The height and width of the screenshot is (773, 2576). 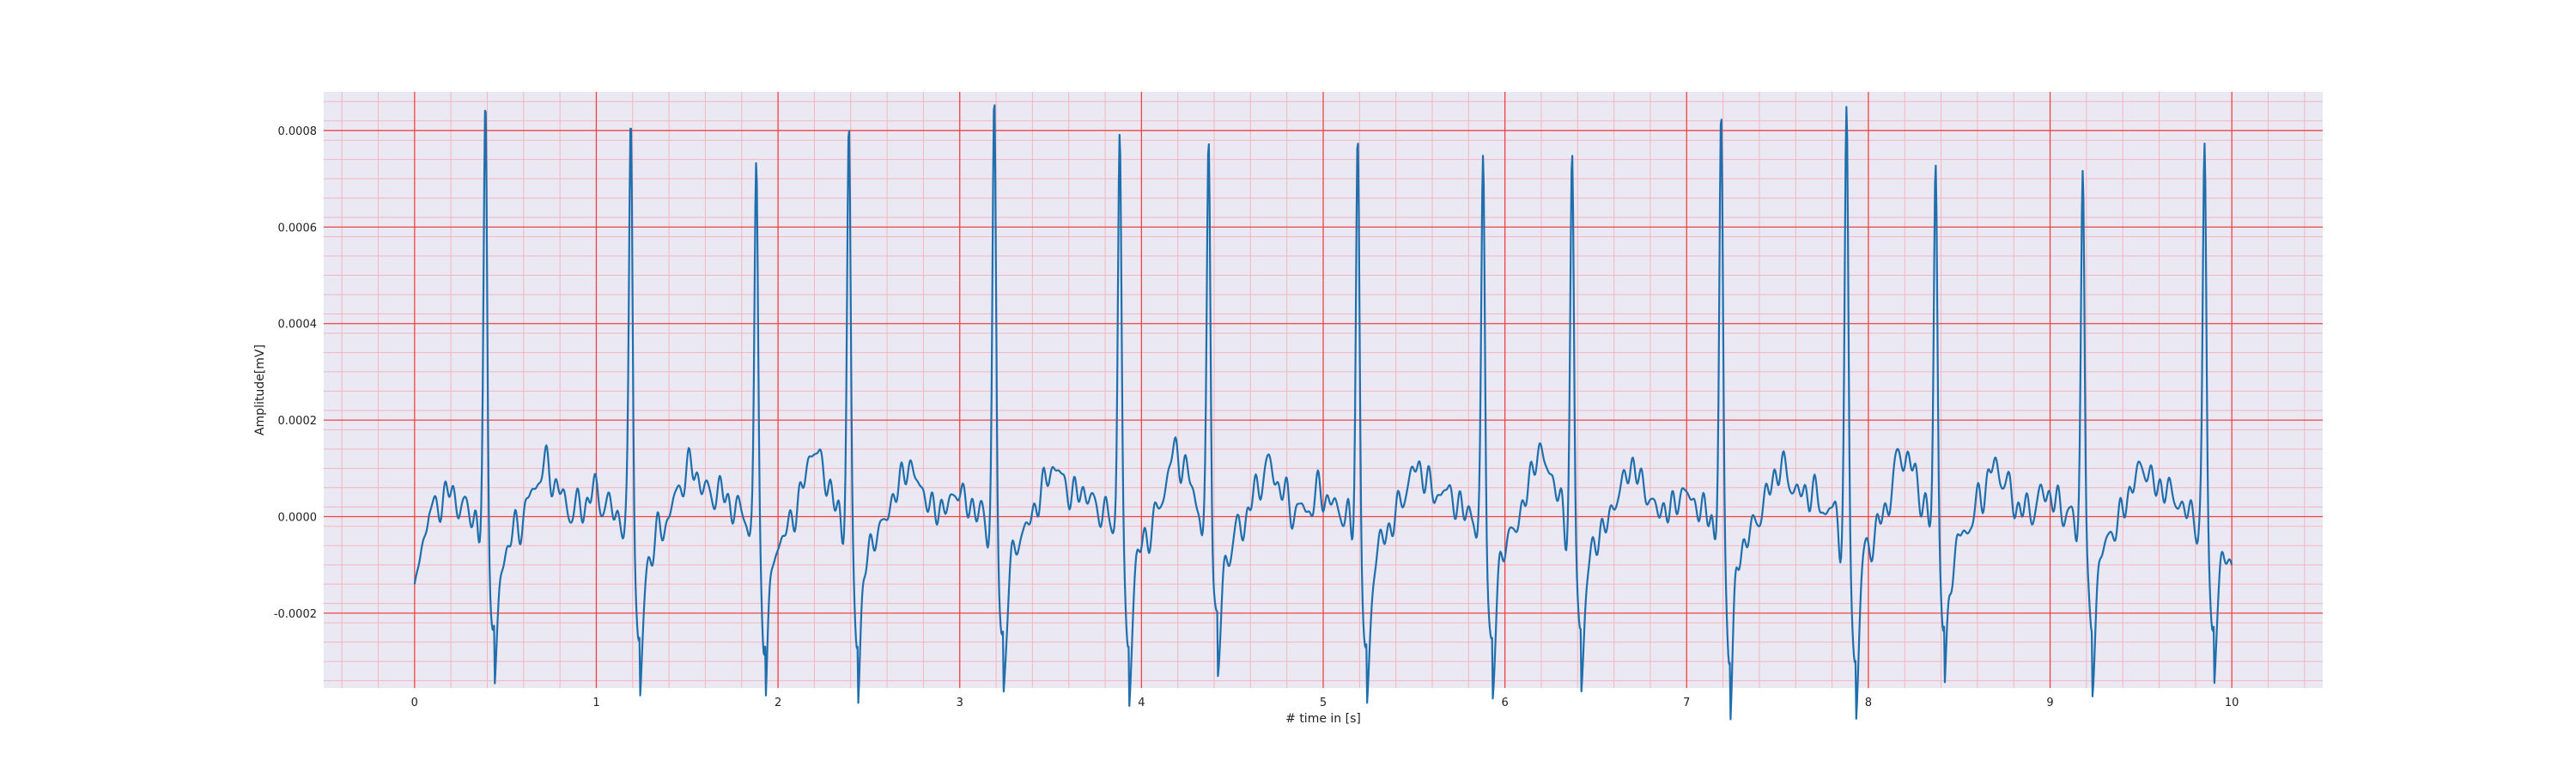 I want to click on x-tick-label: 9, so click(x=2049, y=703).